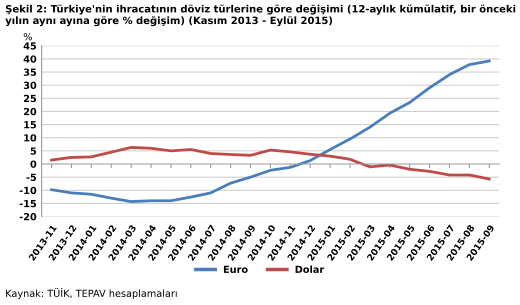 This screenshot has height=305, width=520. What do you see at coordinates (30, 46) in the screenshot?
I see `y-tick-label: 45` at bounding box center [30, 46].